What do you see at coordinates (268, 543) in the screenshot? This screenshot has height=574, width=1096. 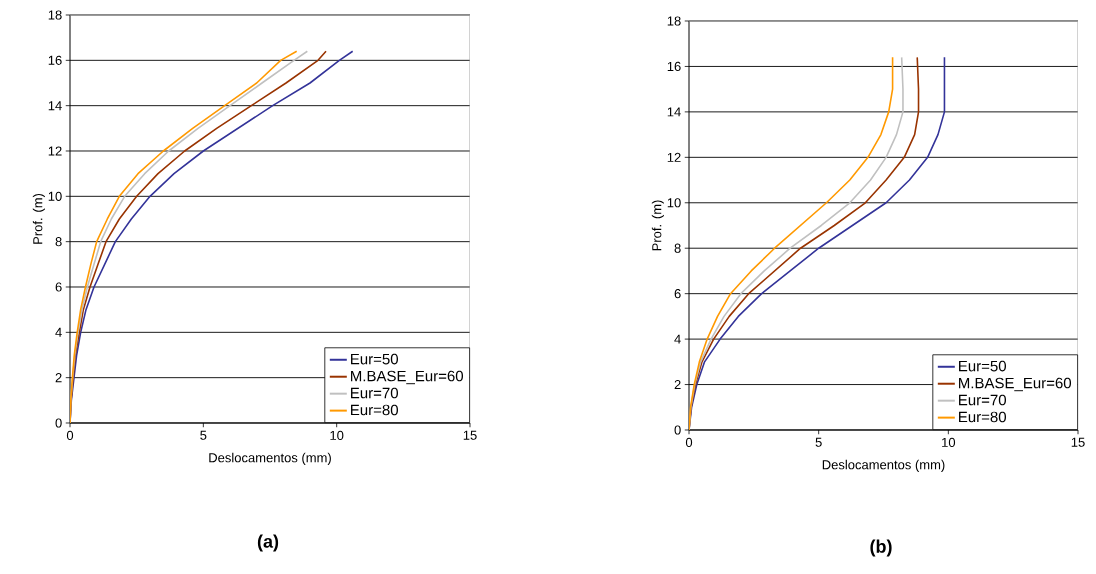 I see `text: (a)` at bounding box center [268, 543].